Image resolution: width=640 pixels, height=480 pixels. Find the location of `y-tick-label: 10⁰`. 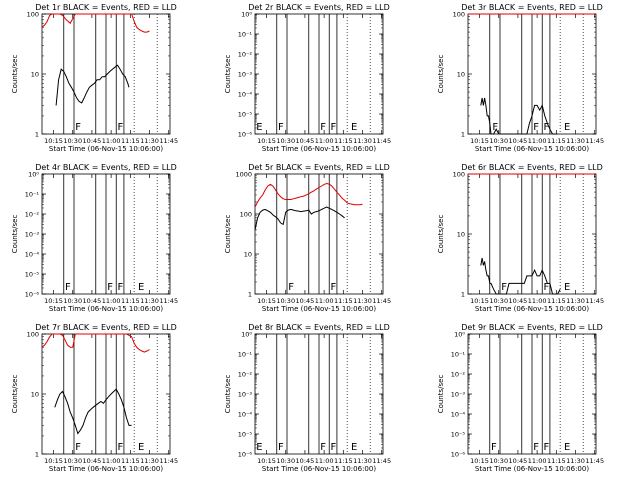

y-tick-label: 10⁰ is located at coordinates (459, 335).